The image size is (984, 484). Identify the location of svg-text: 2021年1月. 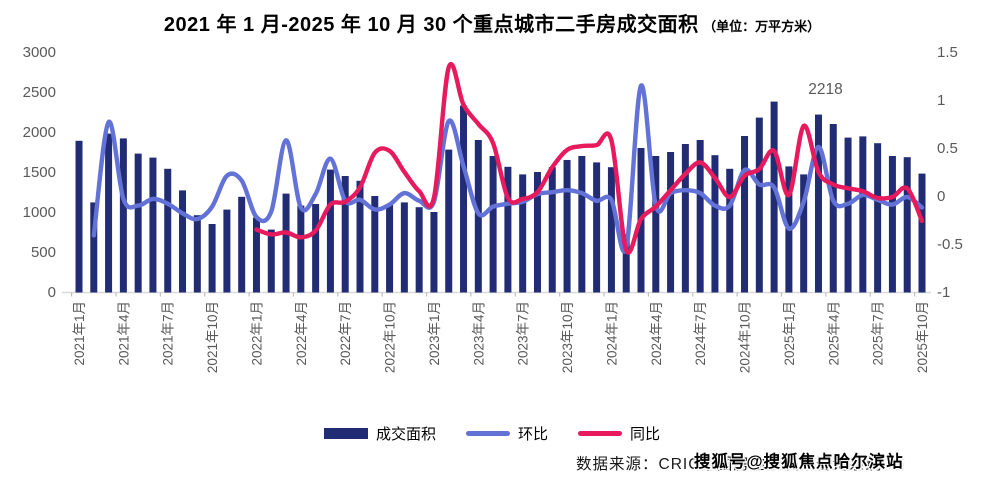
(79, 333).